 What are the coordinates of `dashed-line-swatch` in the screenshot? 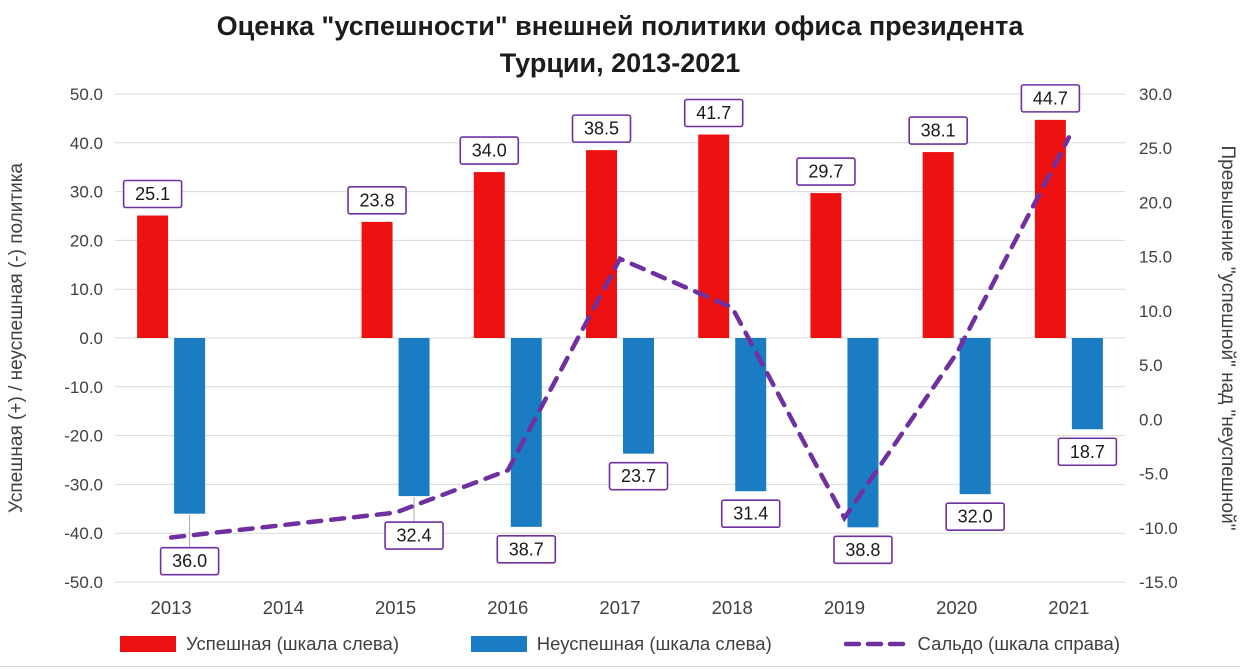 It's located at (875, 644).